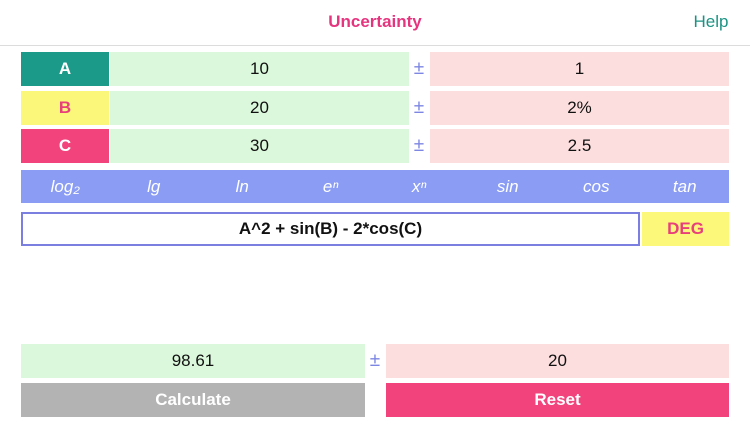  I want to click on variable-value: 30, so click(259, 146).